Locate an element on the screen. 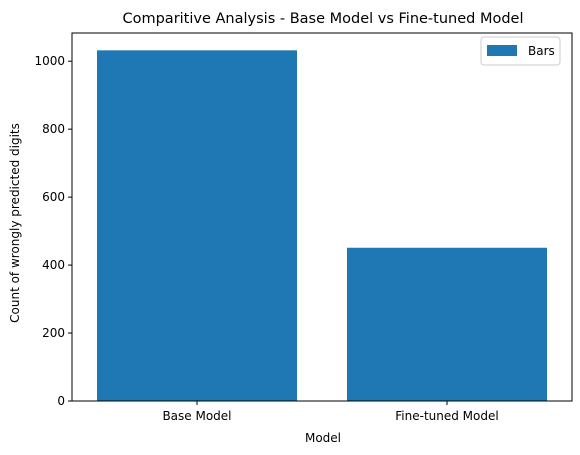 The image size is (580, 455). y-tick-label: 800 is located at coordinates (53, 129).